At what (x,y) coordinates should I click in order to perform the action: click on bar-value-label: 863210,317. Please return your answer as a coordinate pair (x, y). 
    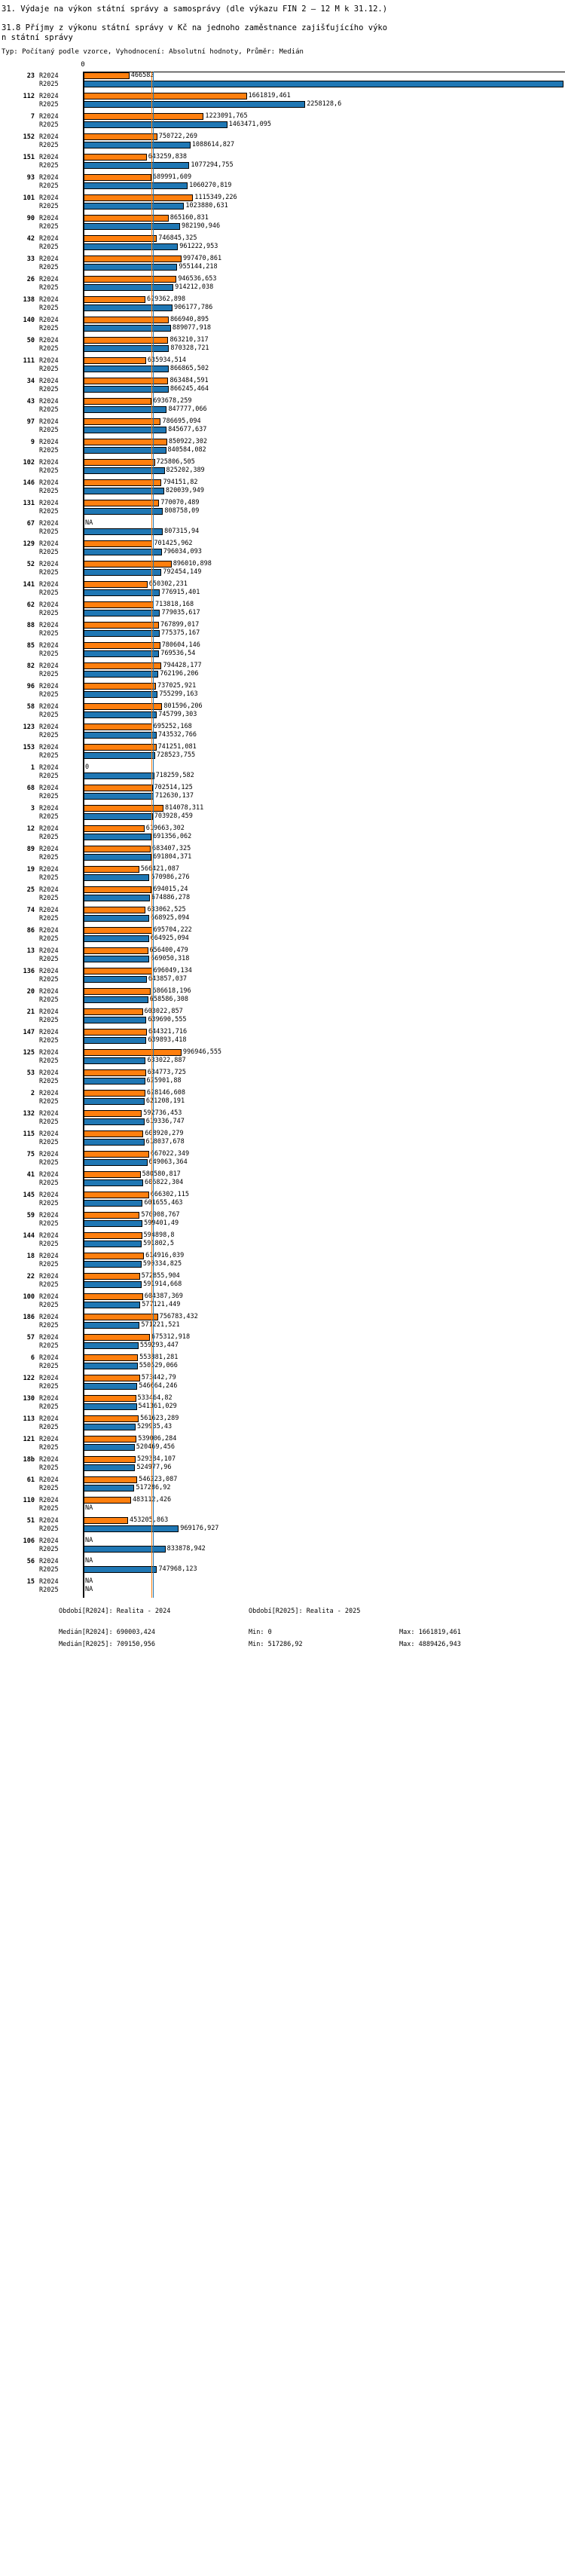
    Looking at the image, I should click on (189, 340).